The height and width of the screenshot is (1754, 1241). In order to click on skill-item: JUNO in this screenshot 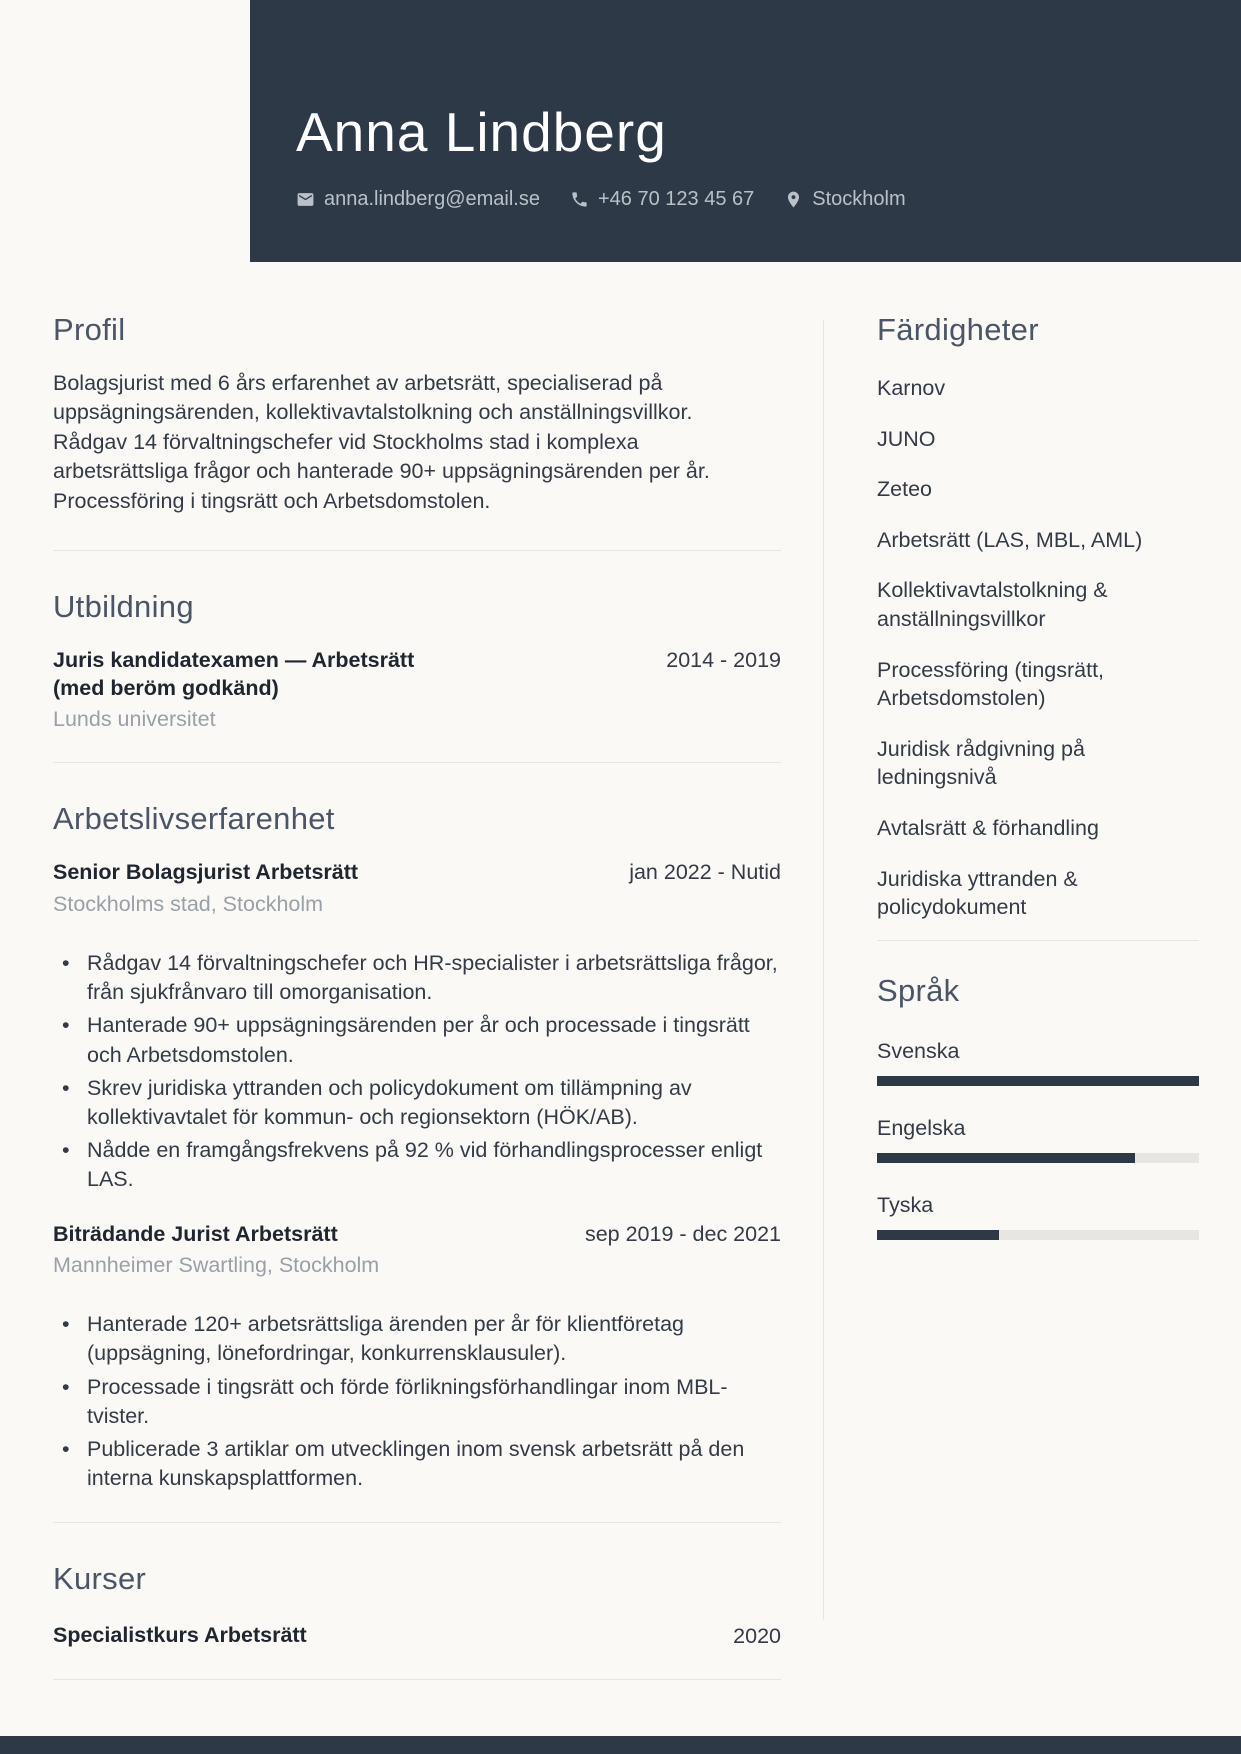, I will do `click(906, 438)`.